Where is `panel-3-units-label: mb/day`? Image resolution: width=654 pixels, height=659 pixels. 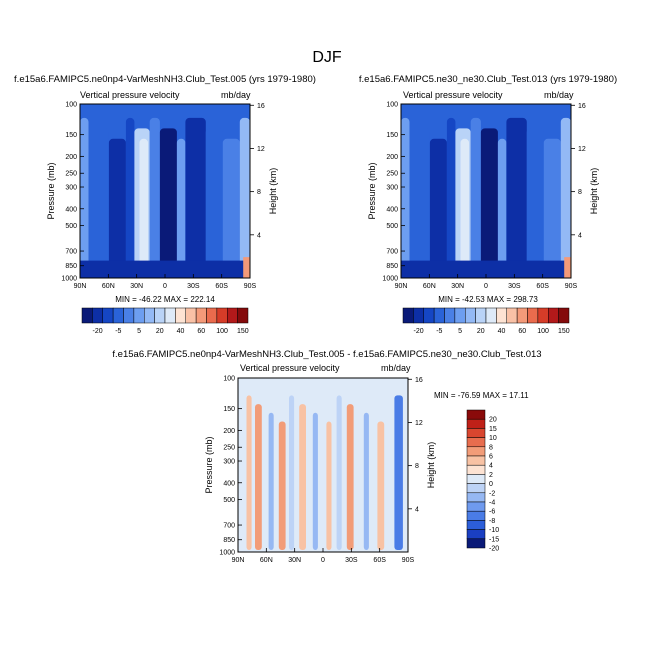 panel-3-units-label: mb/day is located at coordinates (396, 368).